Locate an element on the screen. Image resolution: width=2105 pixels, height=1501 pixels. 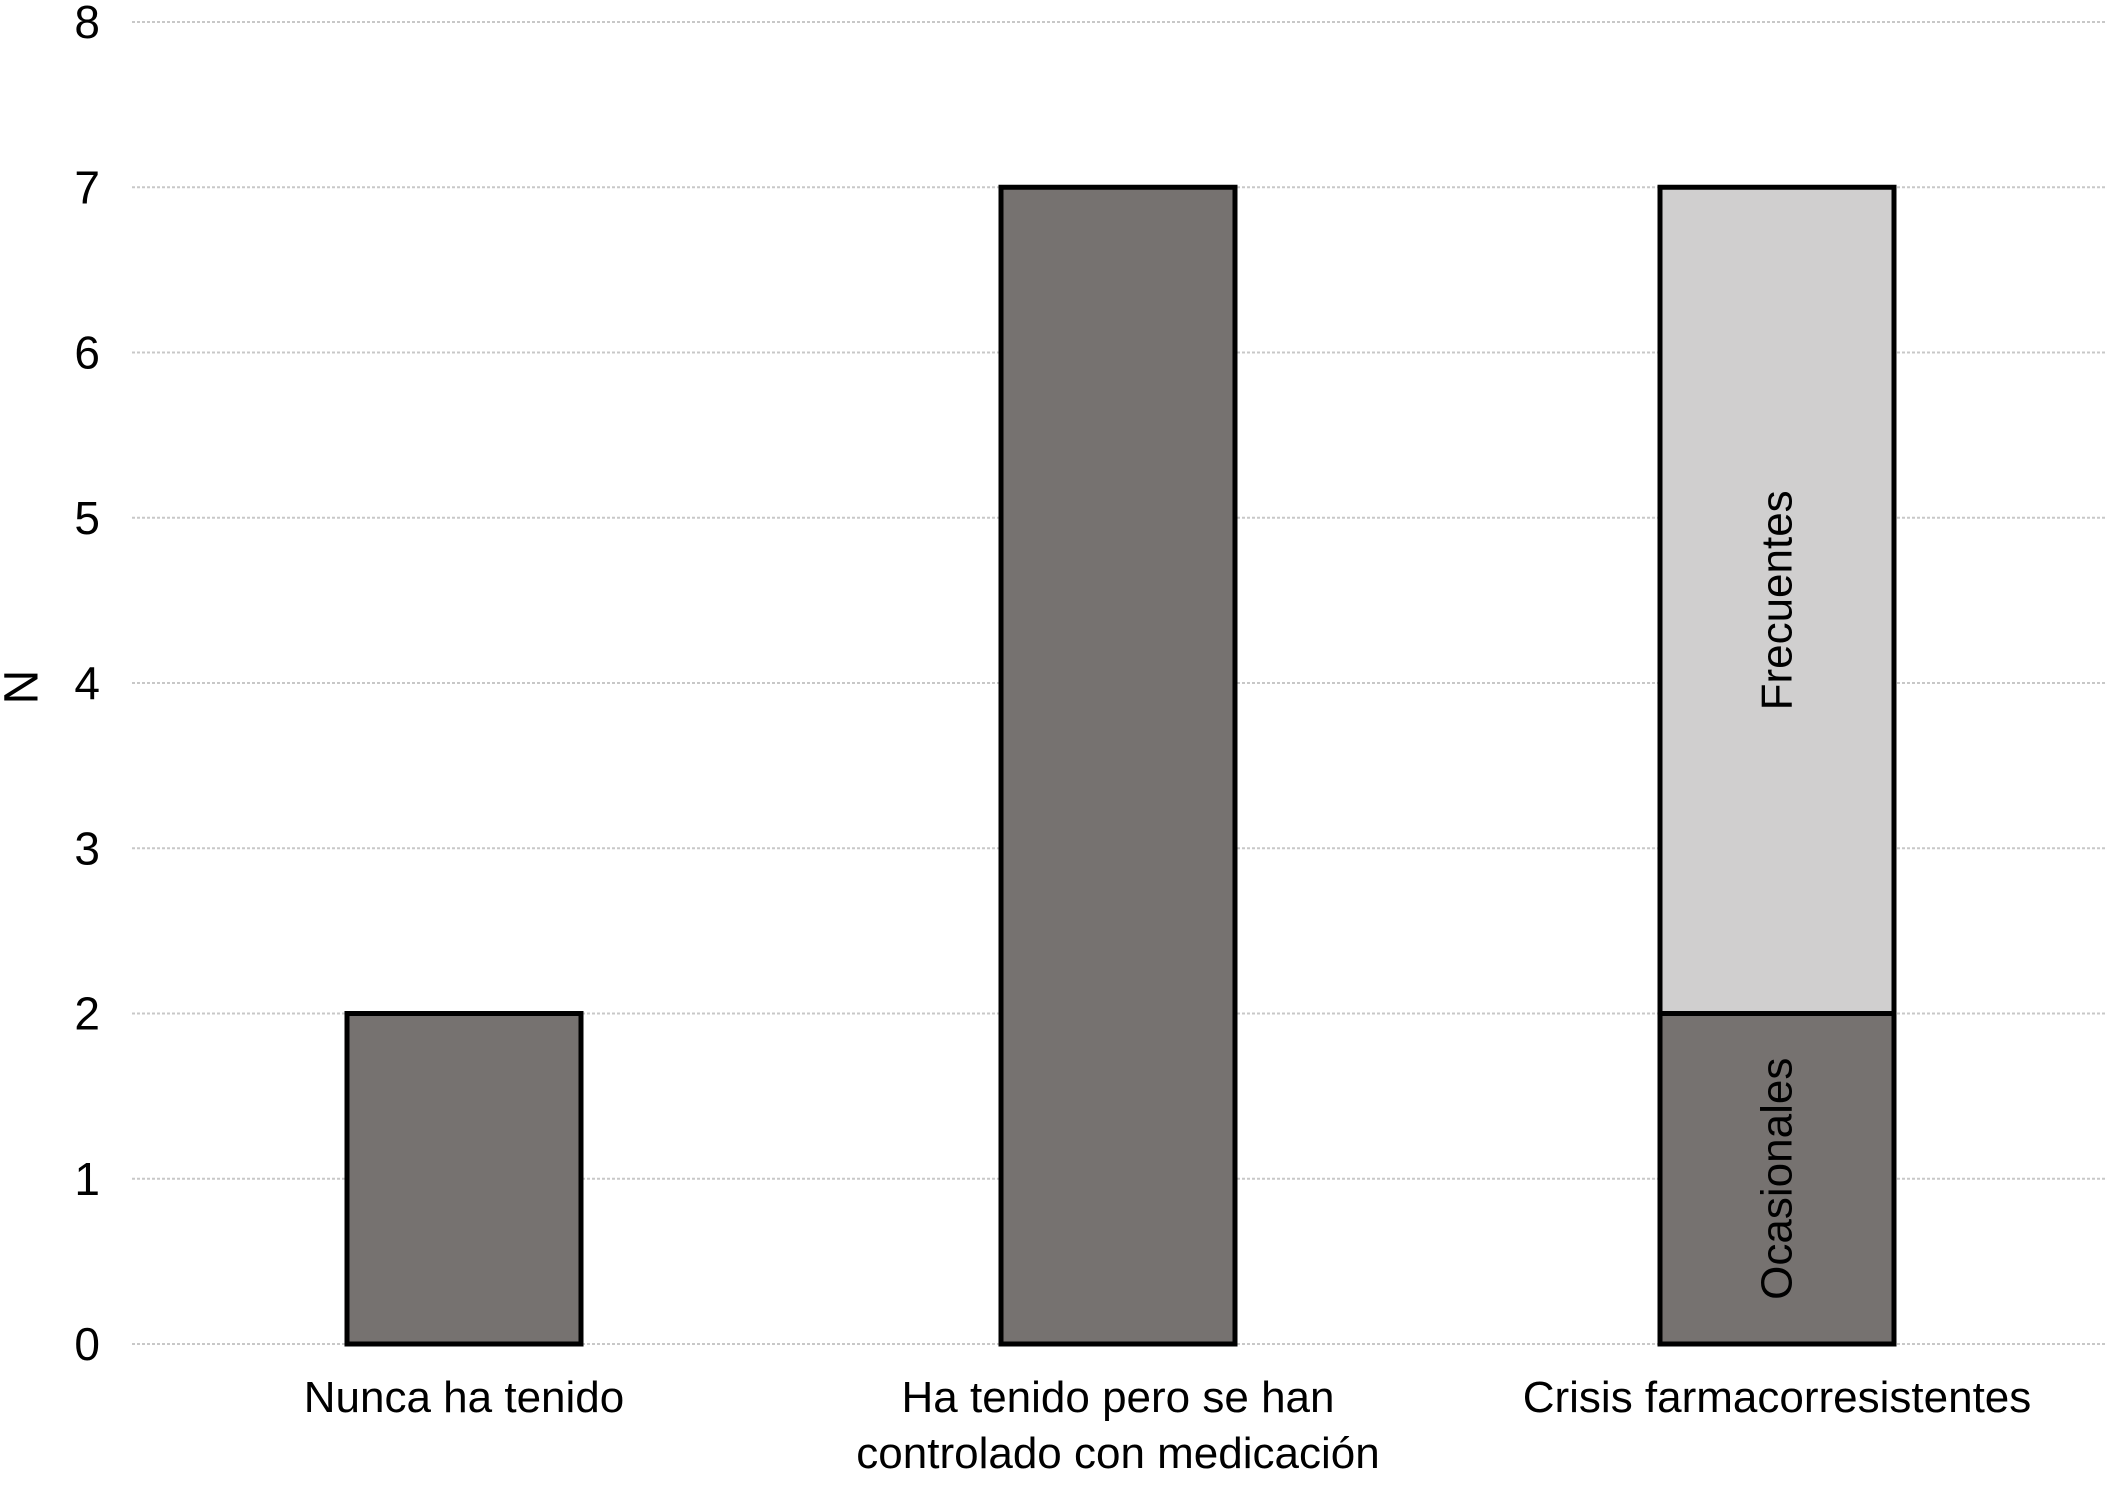
segment-label: Ocasionales is located at coordinates (1777, 1179).